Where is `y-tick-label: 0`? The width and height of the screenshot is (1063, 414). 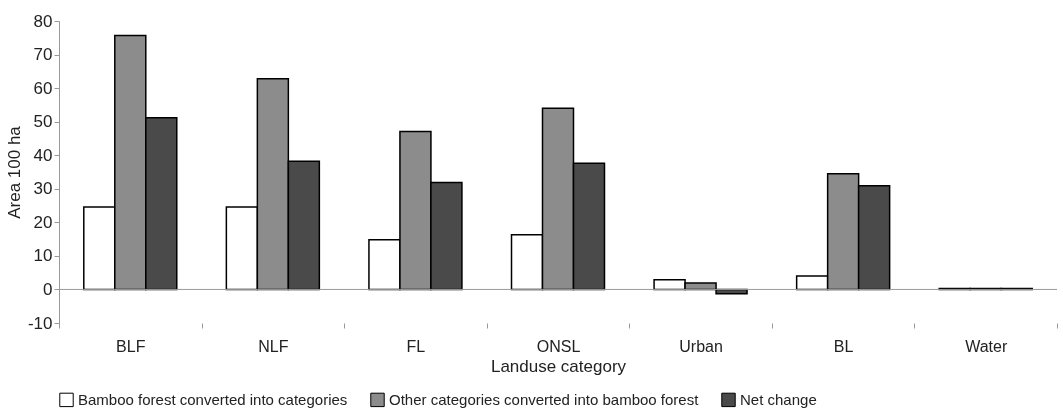 y-tick-label: 0 is located at coordinates (48, 289).